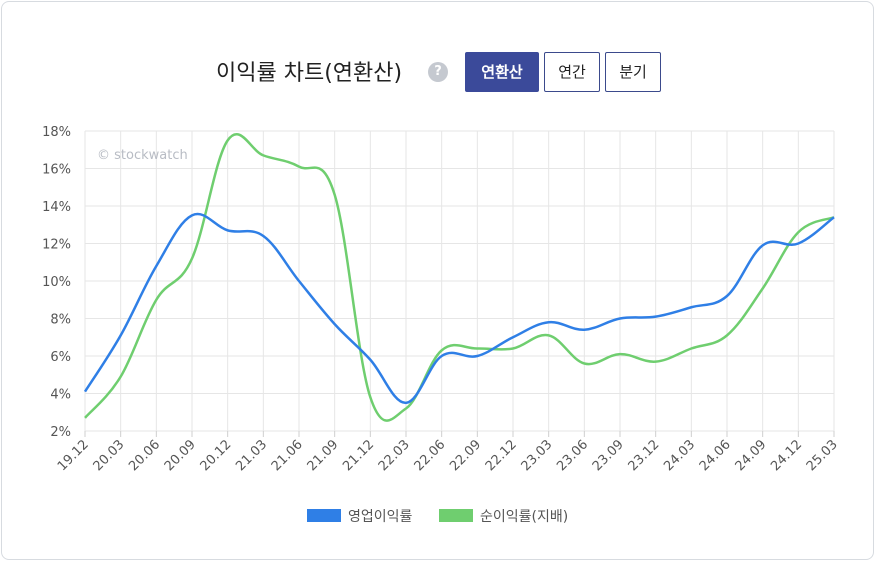  Describe the element at coordinates (180, 455) in the screenshot. I see `x-tick-label: 20.09` at that location.